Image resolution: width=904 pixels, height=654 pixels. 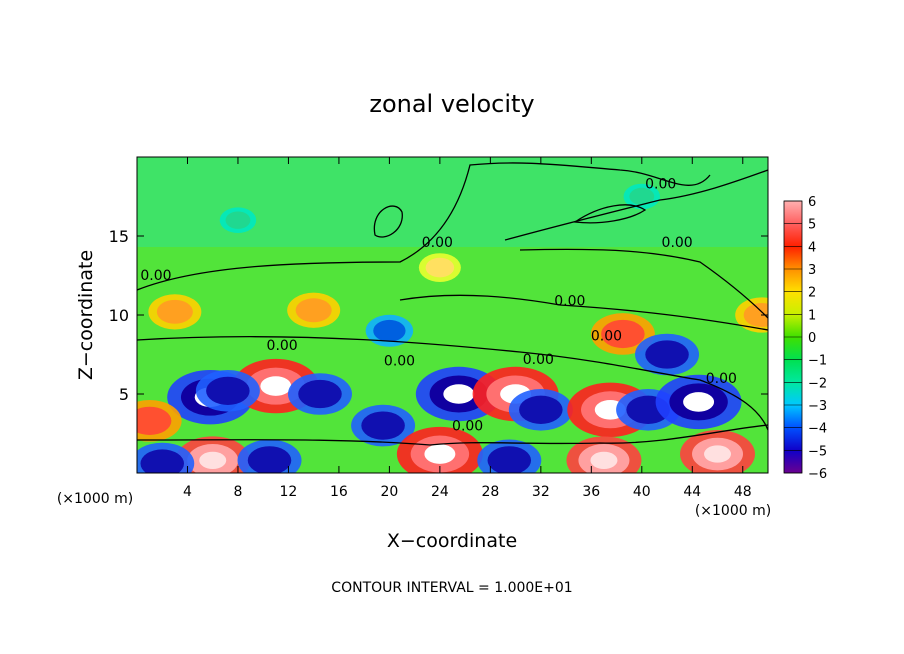 What do you see at coordinates (805, 338) in the screenshot?
I see `colorbar: 6 5 4 3 2 1 0 −1 −2 −3 −4 −5 −6` at bounding box center [805, 338].